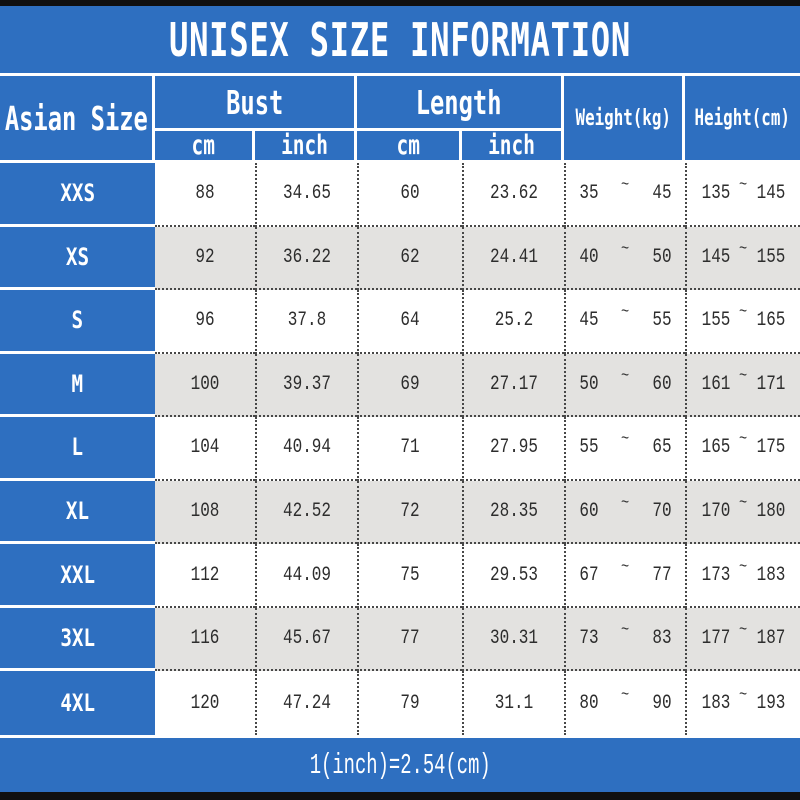 This screenshot has width=800, height=800. Describe the element at coordinates (410, 448) in the screenshot. I see `length-cm-cell-value: 71` at that location.